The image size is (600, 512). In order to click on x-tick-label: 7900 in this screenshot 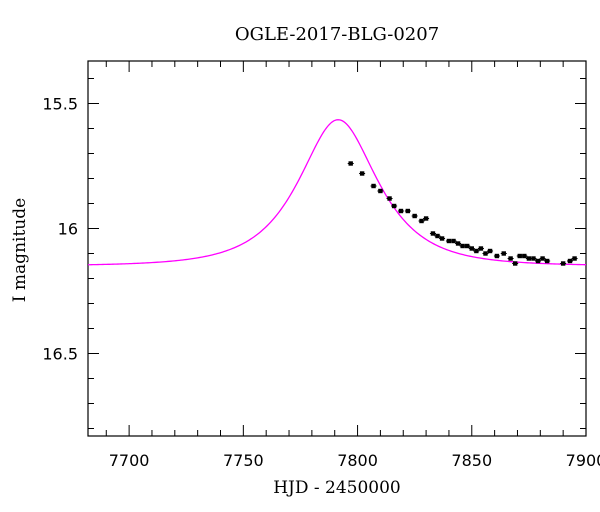, I will do `click(583, 460)`.